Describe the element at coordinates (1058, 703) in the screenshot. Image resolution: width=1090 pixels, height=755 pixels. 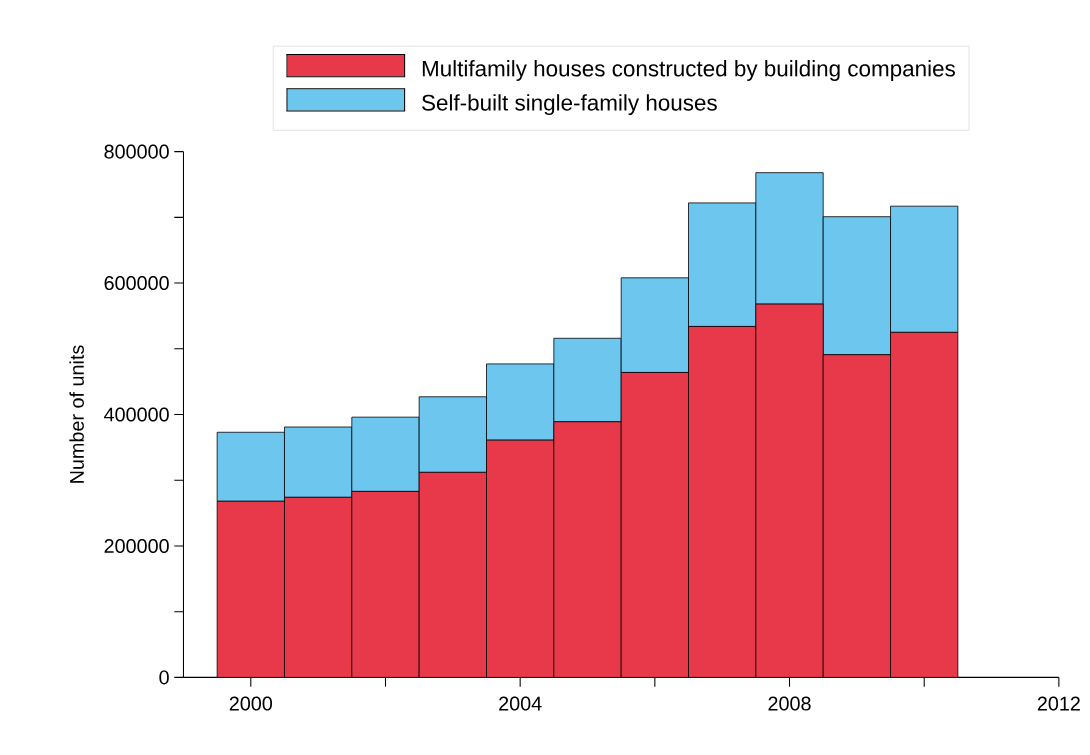
I see `x-tick-label: 2012` at that location.